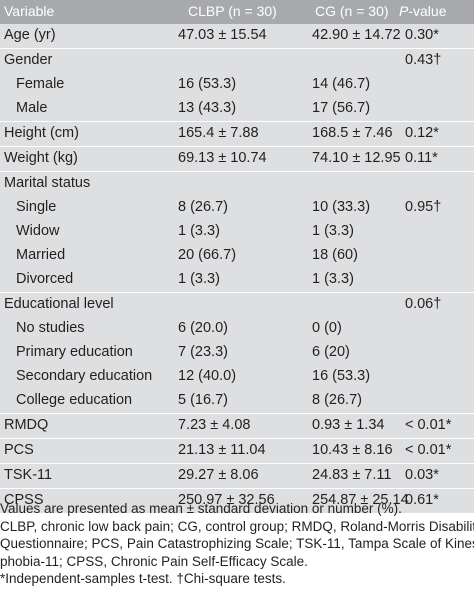  Describe the element at coordinates (337, 400) in the screenshot. I see `row-cg: 8 (26.7)` at that location.